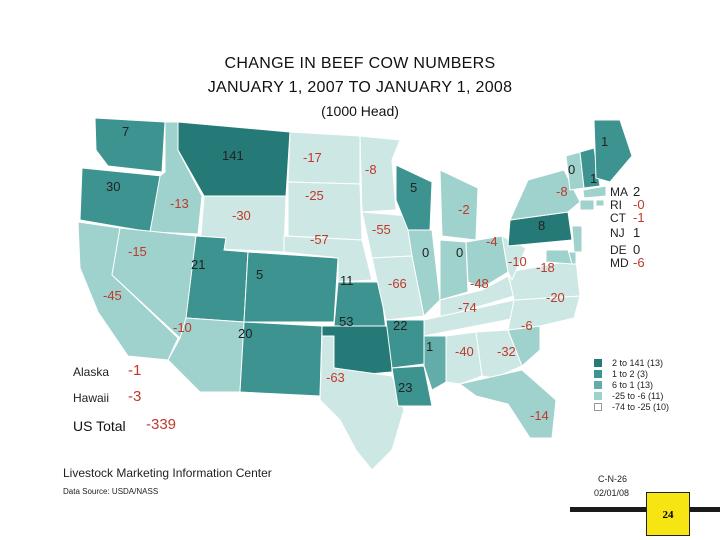 The image size is (720, 540). I want to click on state-value-ma: 2, so click(636, 191).